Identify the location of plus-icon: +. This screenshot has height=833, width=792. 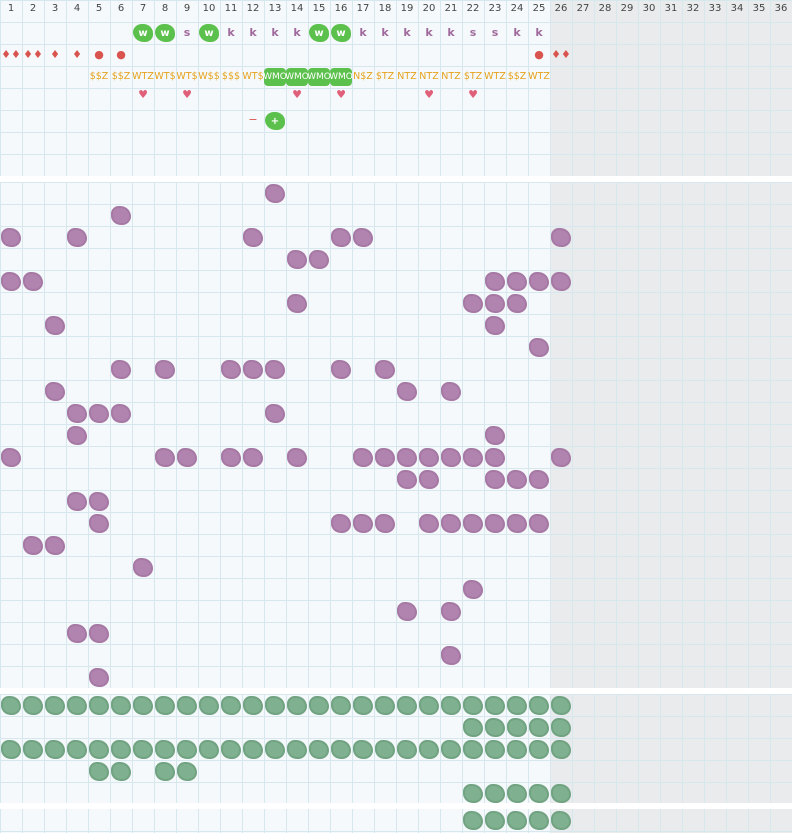
(275, 121).